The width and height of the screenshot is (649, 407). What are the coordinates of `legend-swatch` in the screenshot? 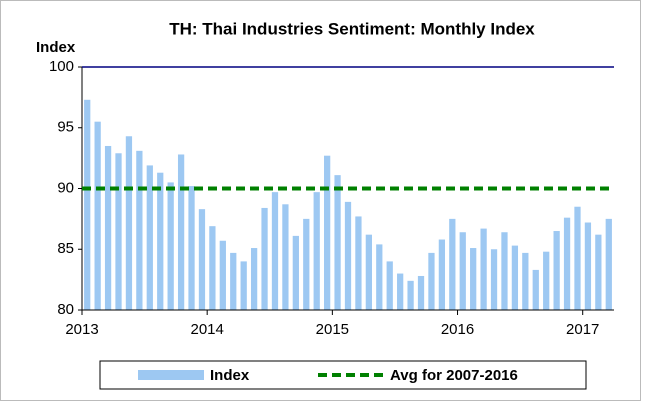 It's located at (171, 375).